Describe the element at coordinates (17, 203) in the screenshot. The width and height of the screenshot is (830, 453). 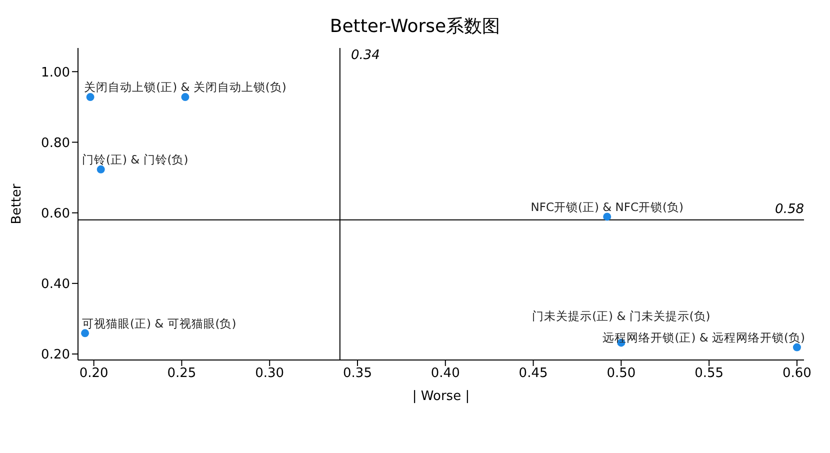
I see `y-axis-title: Better` at that location.